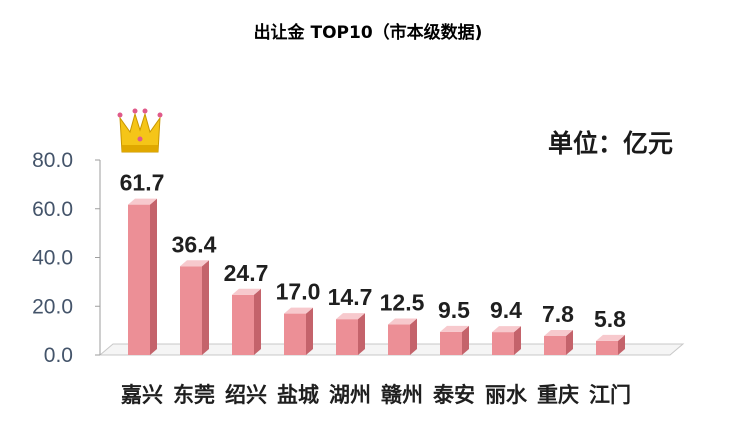  I want to click on x-tick-label: 东莞, so click(194, 395).